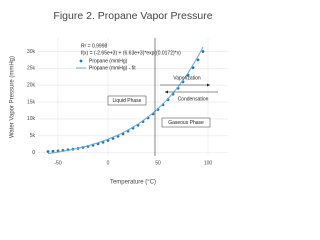 The image size is (320, 240). I want to click on x-tick-label: 100, so click(208, 163).